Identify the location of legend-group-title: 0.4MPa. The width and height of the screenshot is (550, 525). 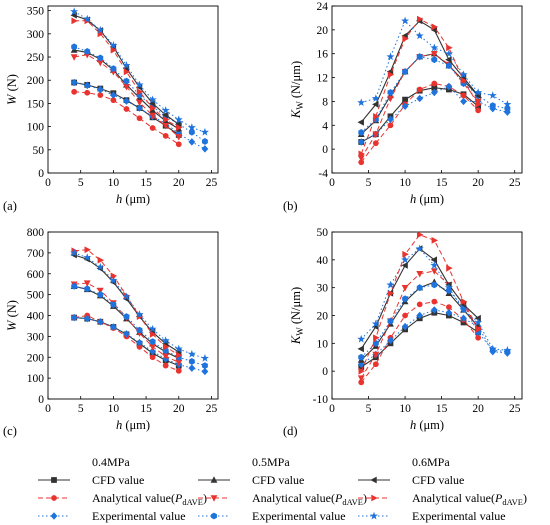
(111, 462).